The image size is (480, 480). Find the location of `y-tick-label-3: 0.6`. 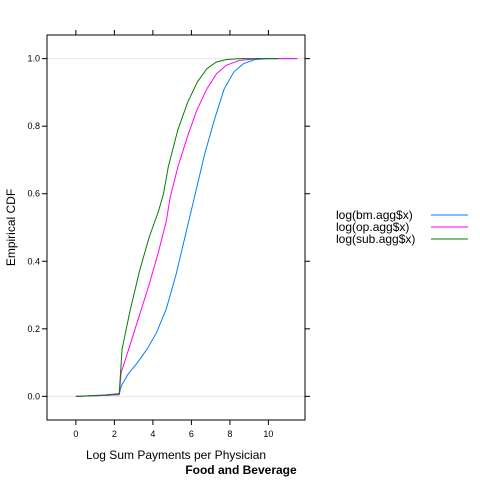

y-tick-label-3: 0.6 is located at coordinates (33, 194).